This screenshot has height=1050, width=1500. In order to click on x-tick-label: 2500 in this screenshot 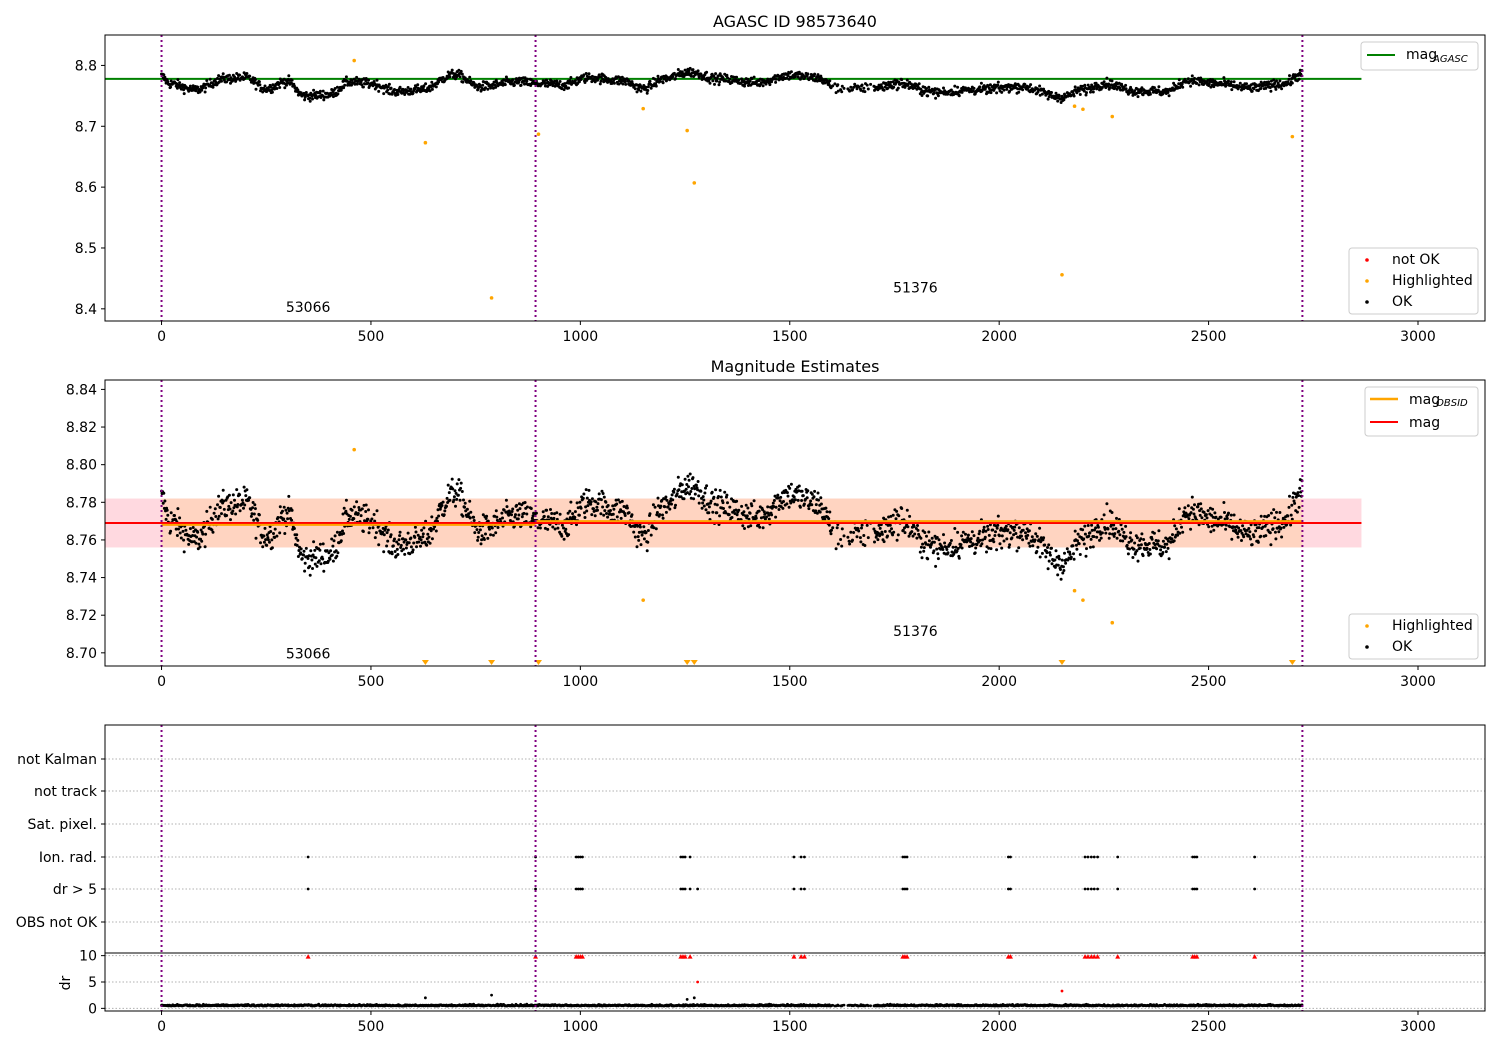, I will do `click(1209, 337)`.